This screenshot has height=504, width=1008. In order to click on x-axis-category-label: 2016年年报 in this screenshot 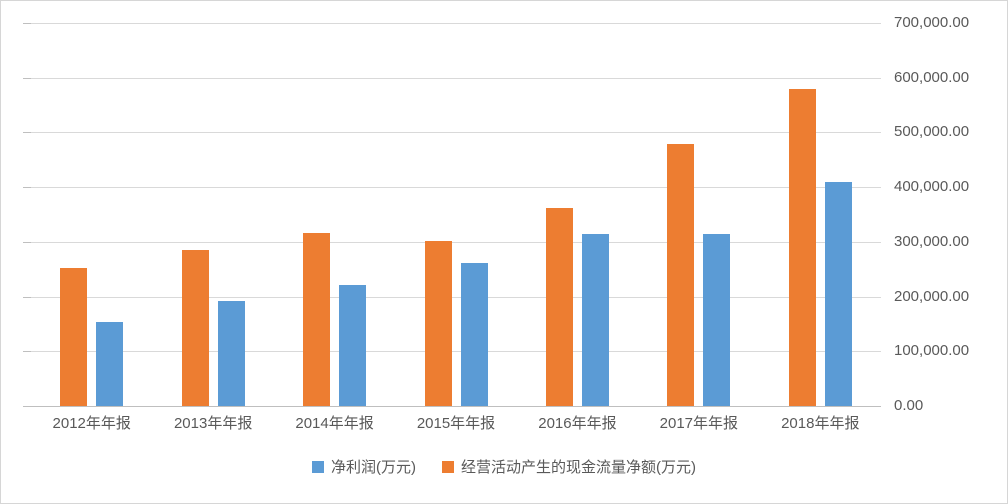, I will do `click(577, 423)`.